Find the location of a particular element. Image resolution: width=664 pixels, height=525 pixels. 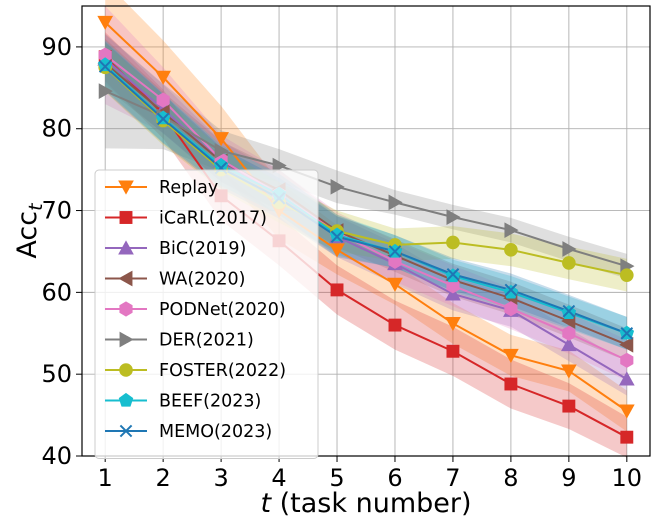

legend-label-wa-2020: WA(2020) is located at coordinates (202, 280).